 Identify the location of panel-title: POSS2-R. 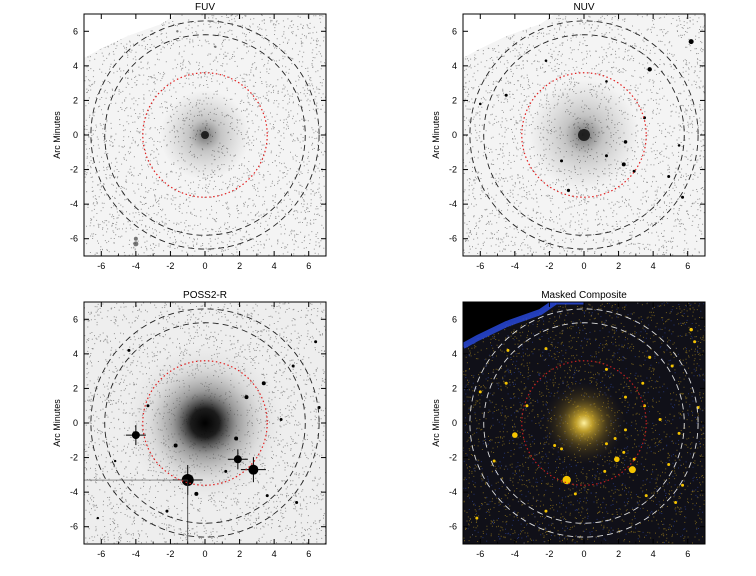
(205, 295).